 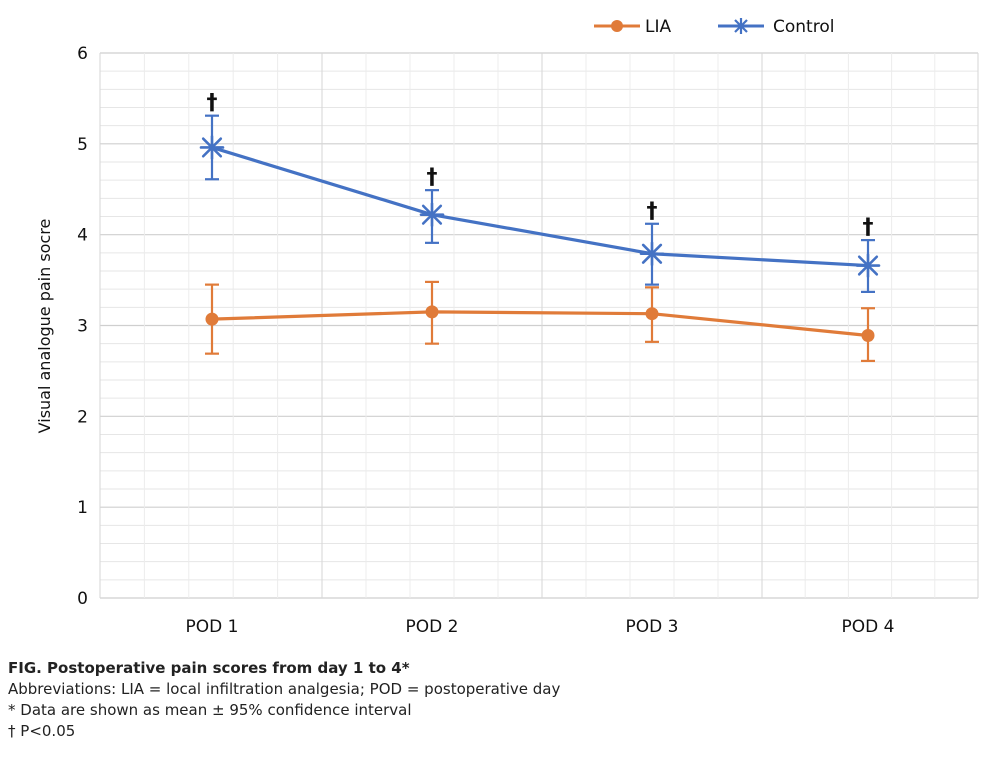 What do you see at coordinates (42, 731) in the screenshot?
I see `caption-note-significance: † P<0.05` at bounding box center [42, 731].